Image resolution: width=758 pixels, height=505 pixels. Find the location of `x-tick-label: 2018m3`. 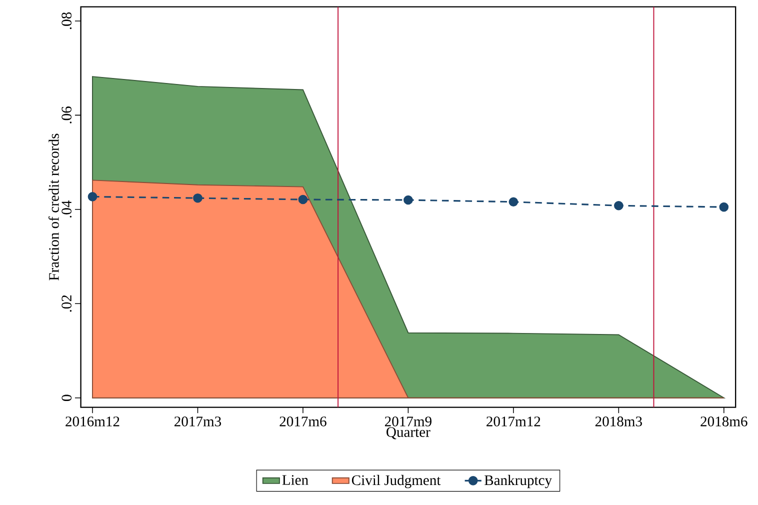

x-tick-label: 2018m3 is located at coordinates (618, 421).